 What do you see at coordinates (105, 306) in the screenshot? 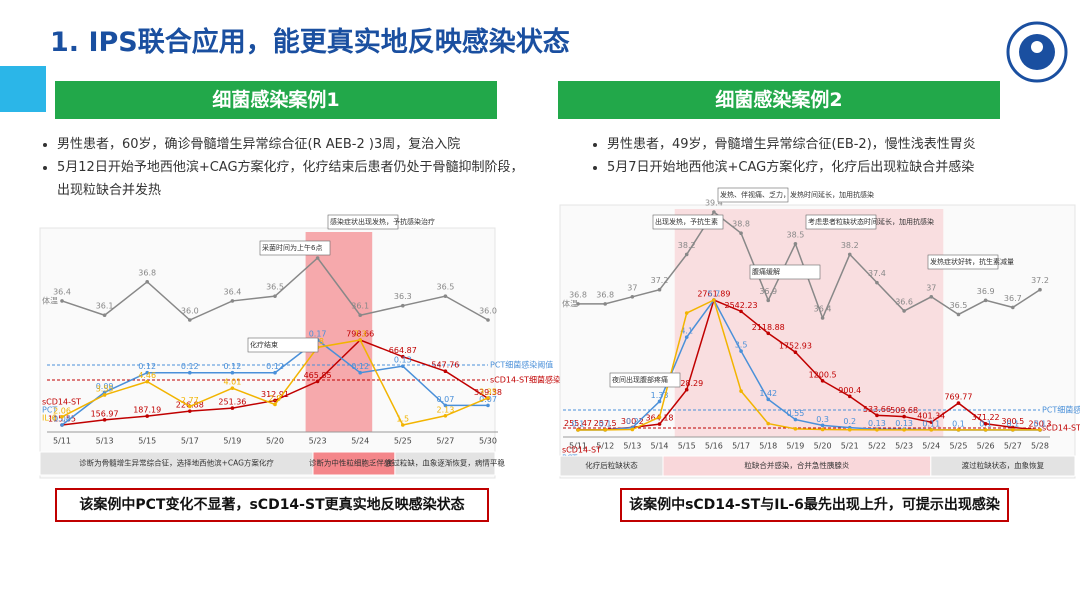
I see `data-label: 36.1` at bounding box center [105, 306].